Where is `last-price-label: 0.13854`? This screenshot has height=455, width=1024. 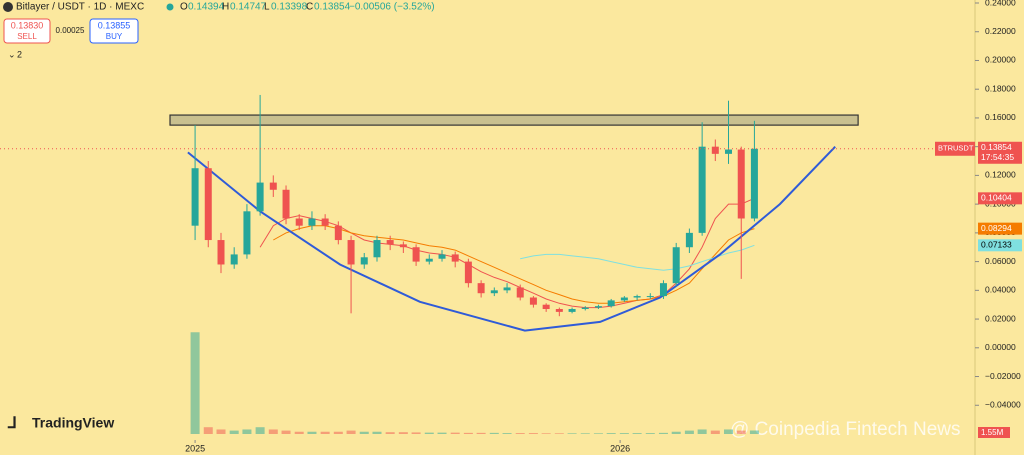 last-price-label: 0.13854 is located at coordinates (996, 147).